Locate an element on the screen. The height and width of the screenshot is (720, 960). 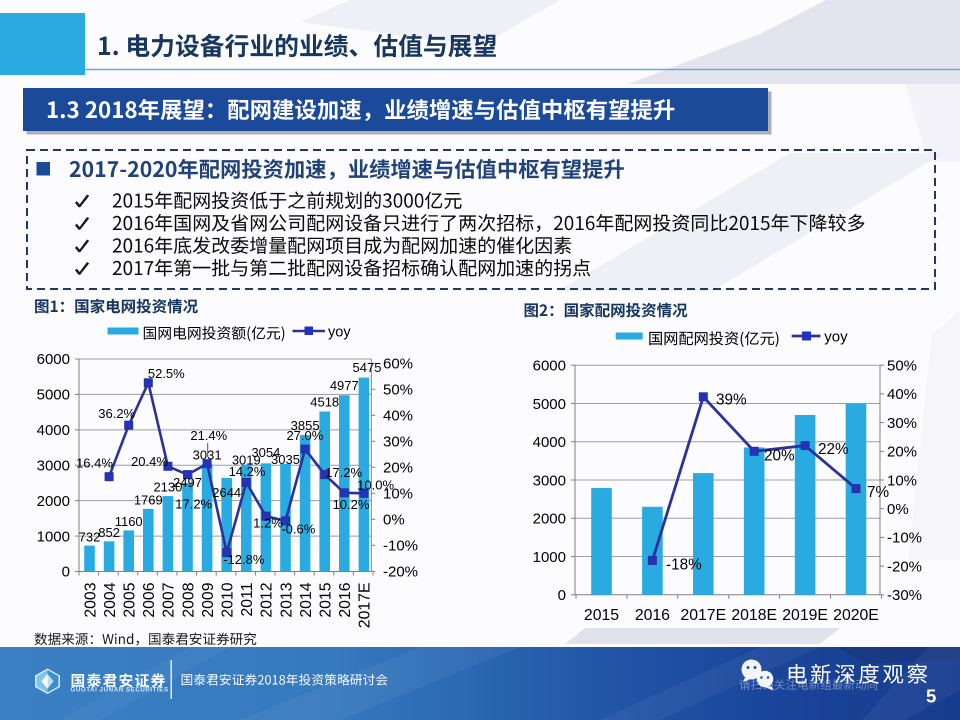
svg-text: GUOTAI JUNAN SECURITIES is located at coordinates (120, 689).